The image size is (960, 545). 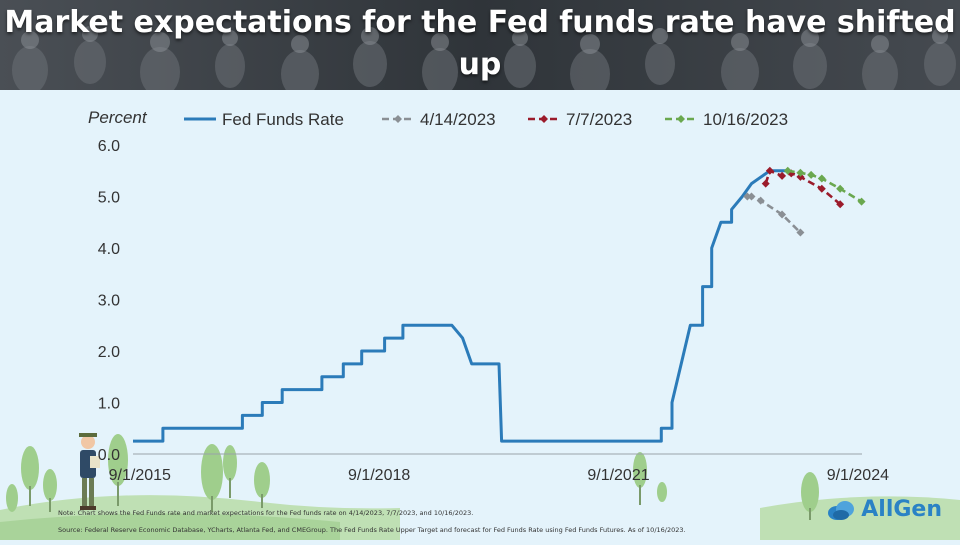 I want to click on logo-text: AllGen, so click(x=901, y=509).